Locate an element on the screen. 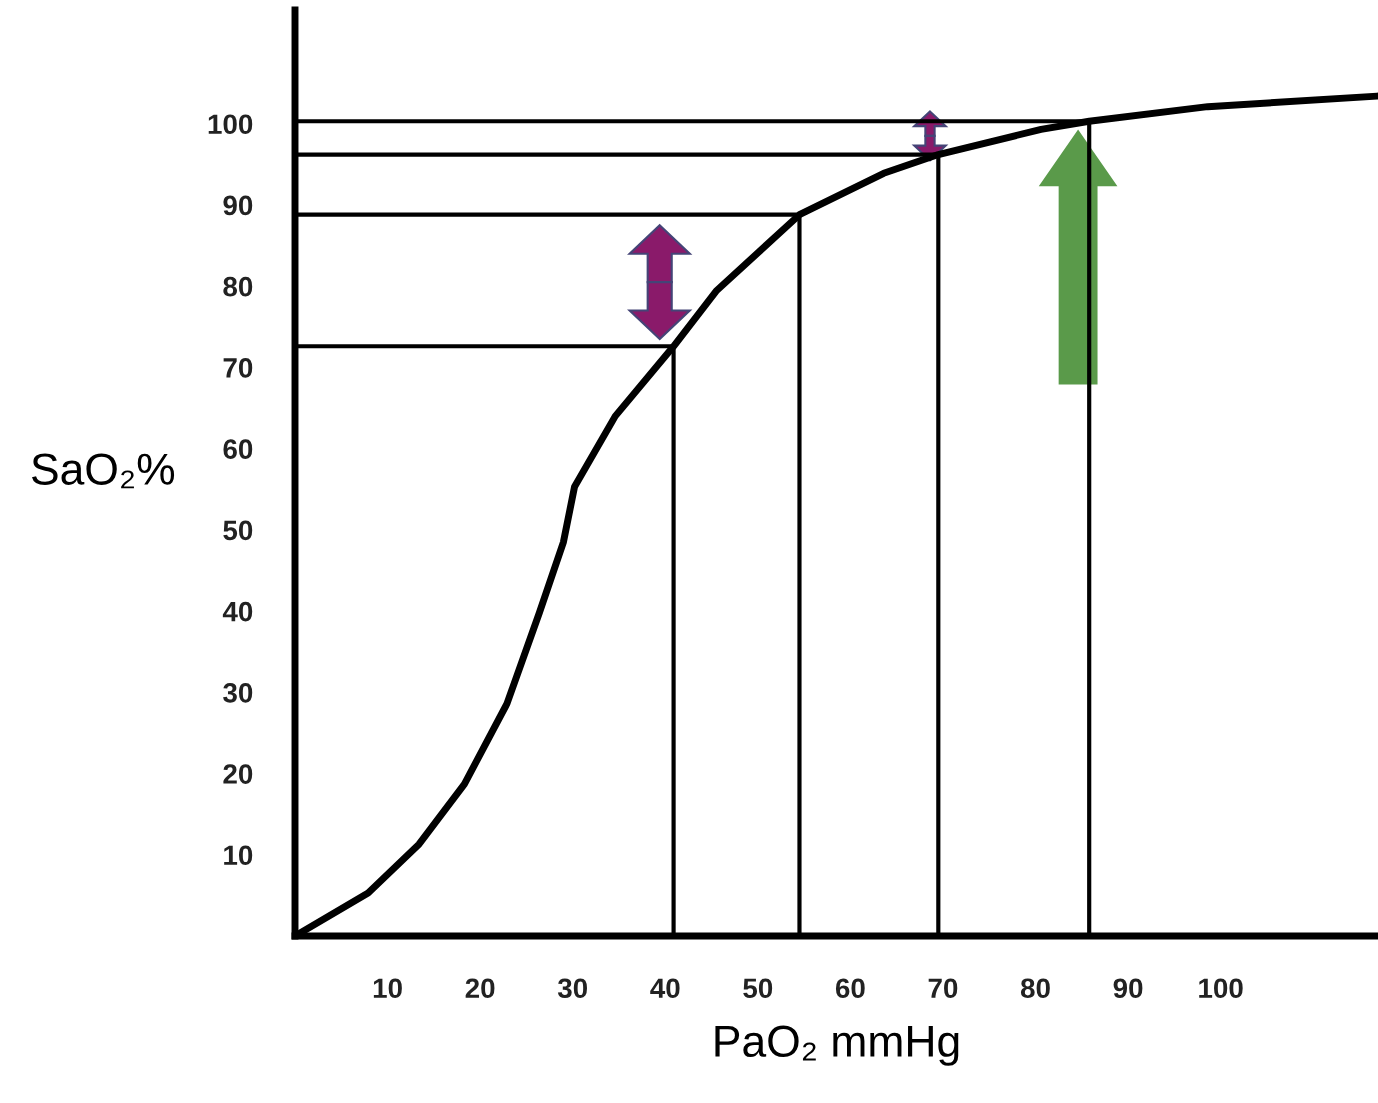 The image size is (1378, 1103). x-tick-label: 60 is located at coordinates (850, 988).